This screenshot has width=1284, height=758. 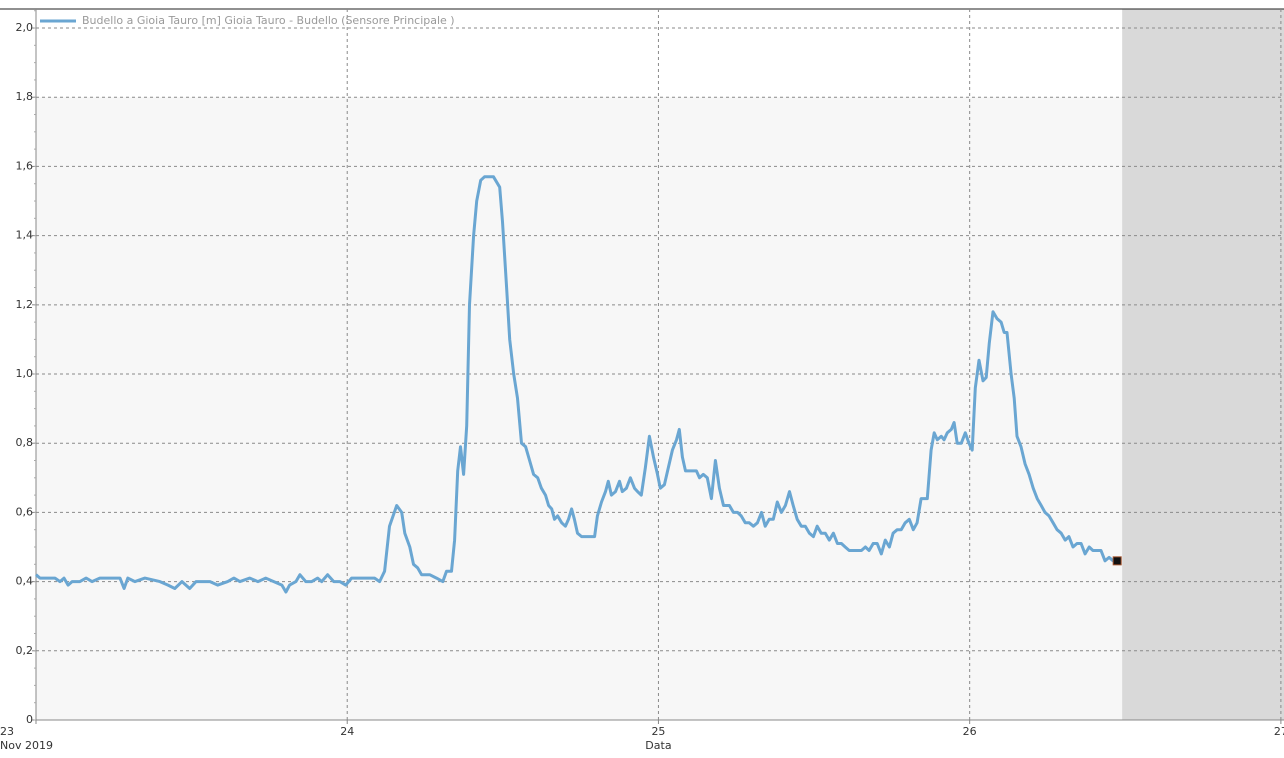 What do you see at coordinates (25, 27) in the screenshot?
I see `y-tick-label: 2,0` at bounding box center [25, 27].